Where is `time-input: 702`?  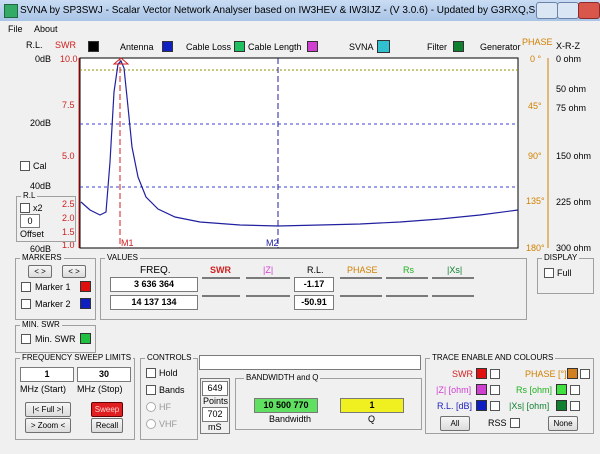
time-input: 702 is located at coordinates (215, 414).